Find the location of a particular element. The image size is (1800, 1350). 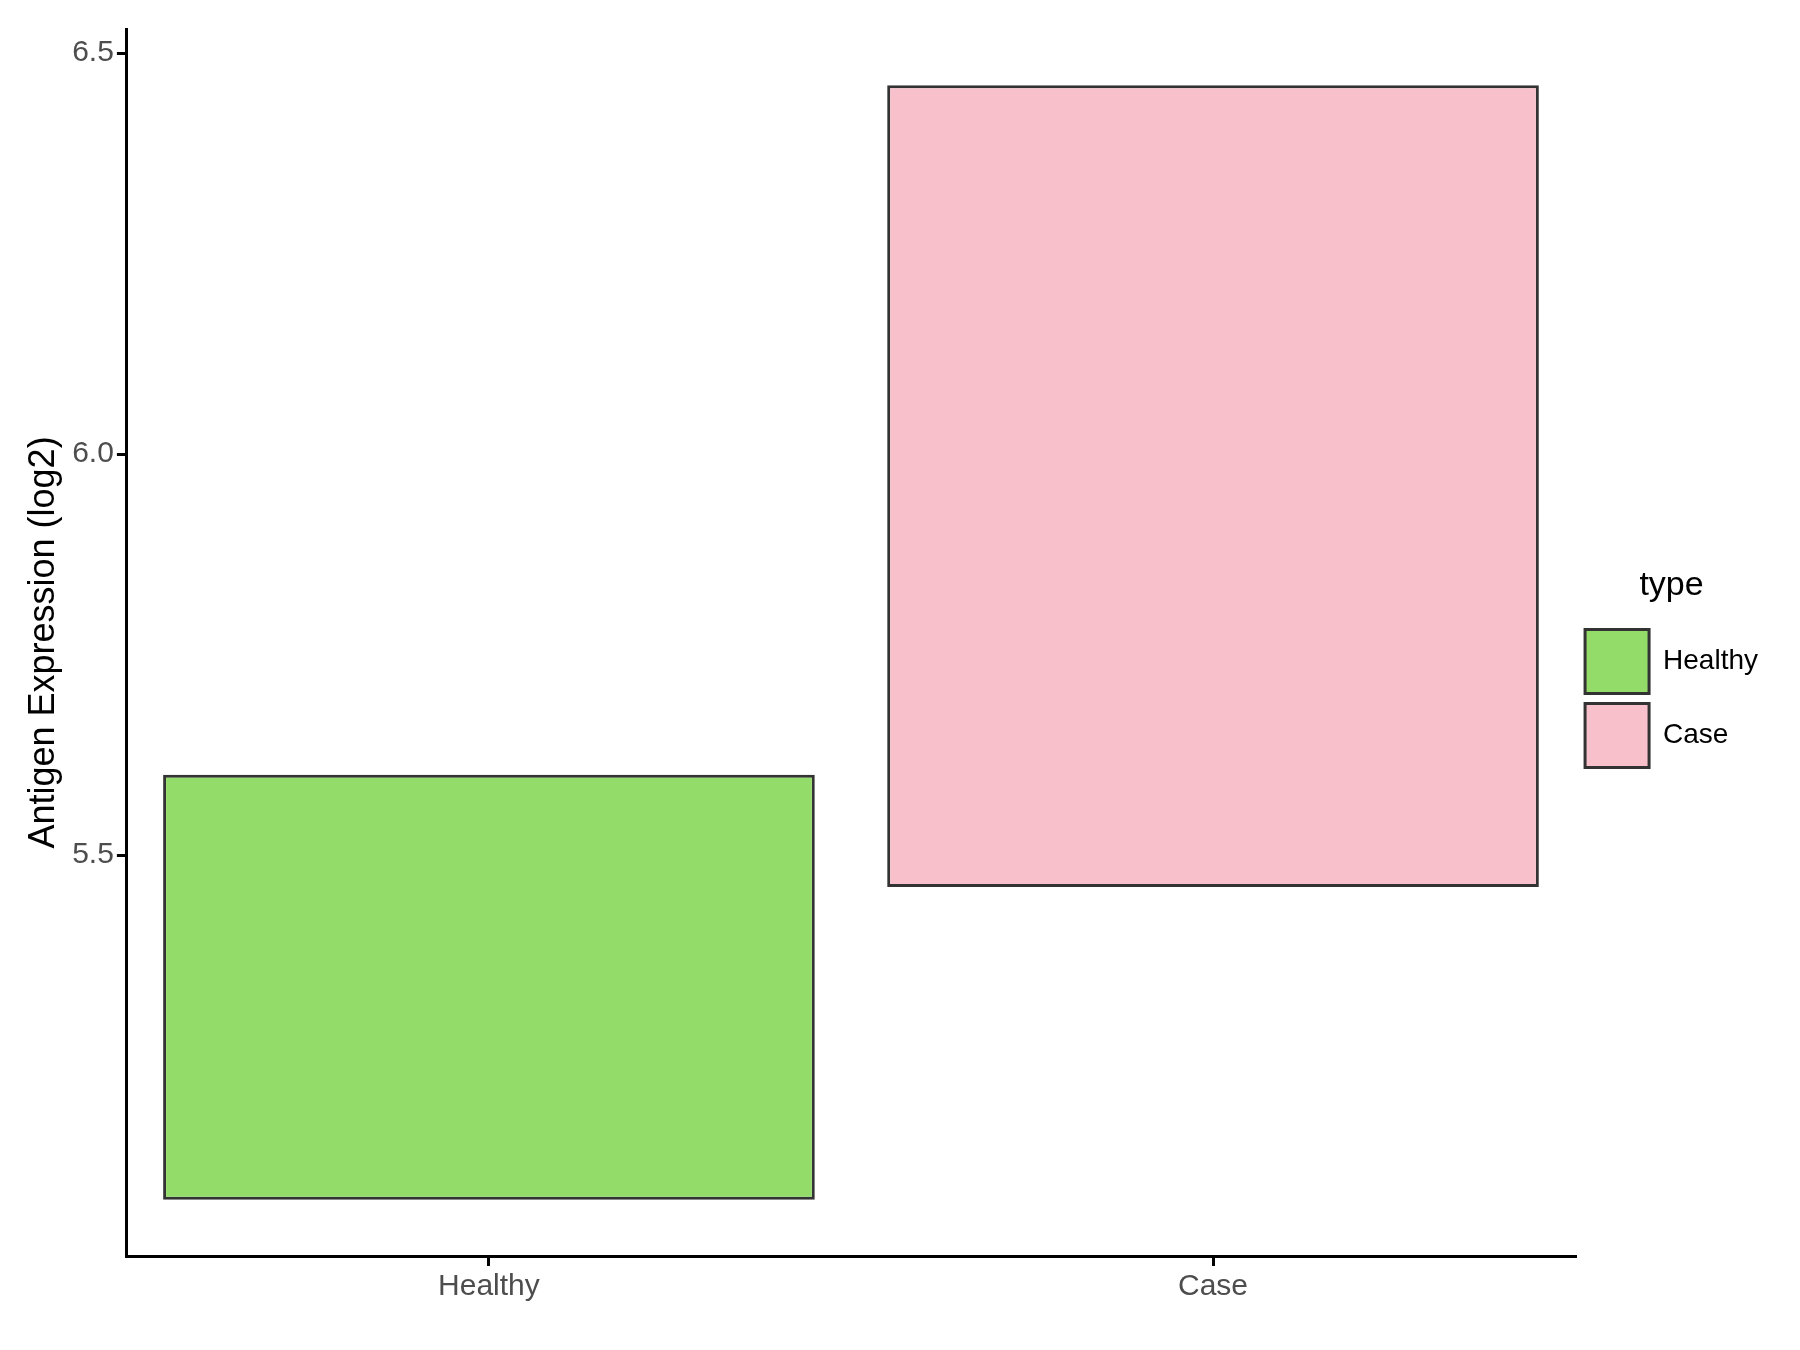

legend-label: Case is located at coordinates (1696, 734).